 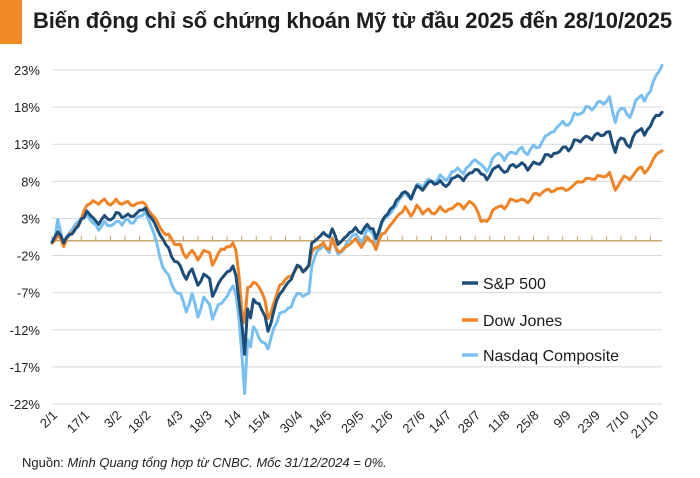 I want to click on x-tick-label: 25/8, so click(x=527, y=422).